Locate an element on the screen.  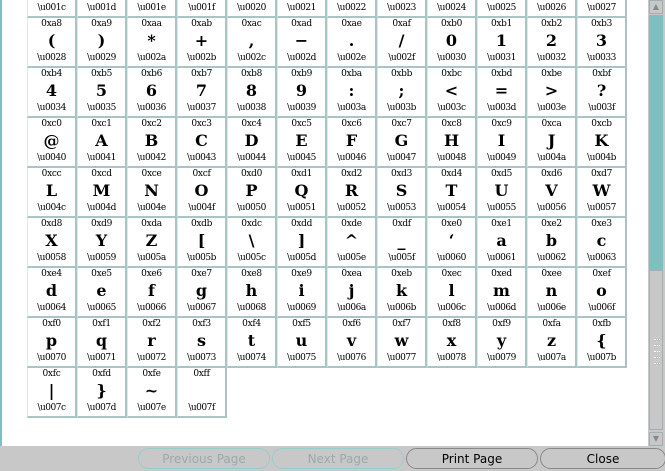
char-cell: 0xf7 w \u0077 is located at coordinates (402, 343).